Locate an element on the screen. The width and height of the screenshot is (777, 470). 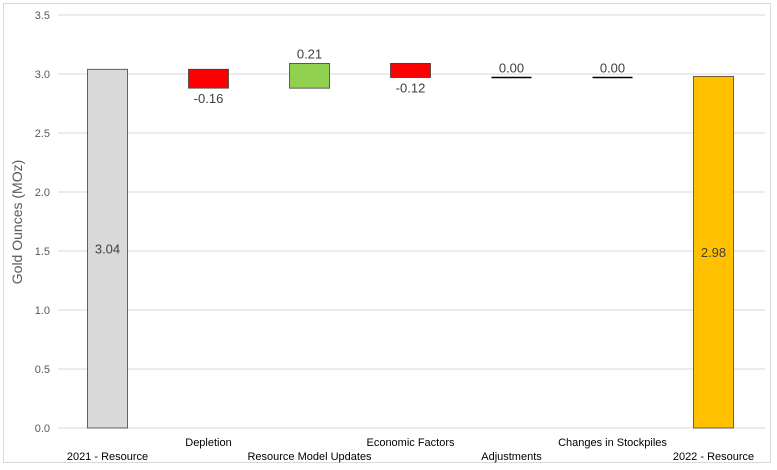
bar-end-total is located at coordinates (713, 252).